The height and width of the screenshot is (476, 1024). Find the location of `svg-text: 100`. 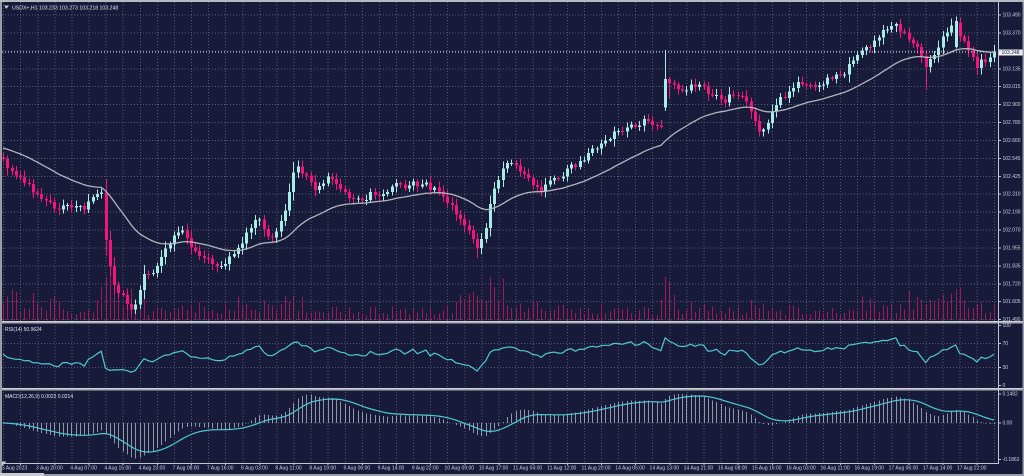

svg-text: 100 is located at coordinates (1007, 326).